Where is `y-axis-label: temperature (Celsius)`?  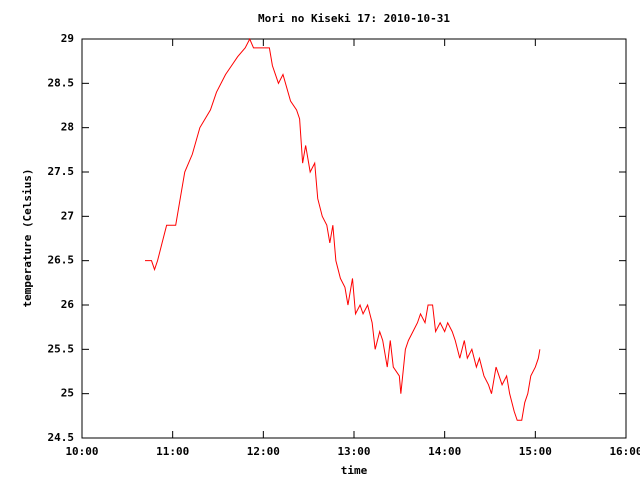 y-axis-label: temperature (Celsius) is located at coordinates (27, 237).